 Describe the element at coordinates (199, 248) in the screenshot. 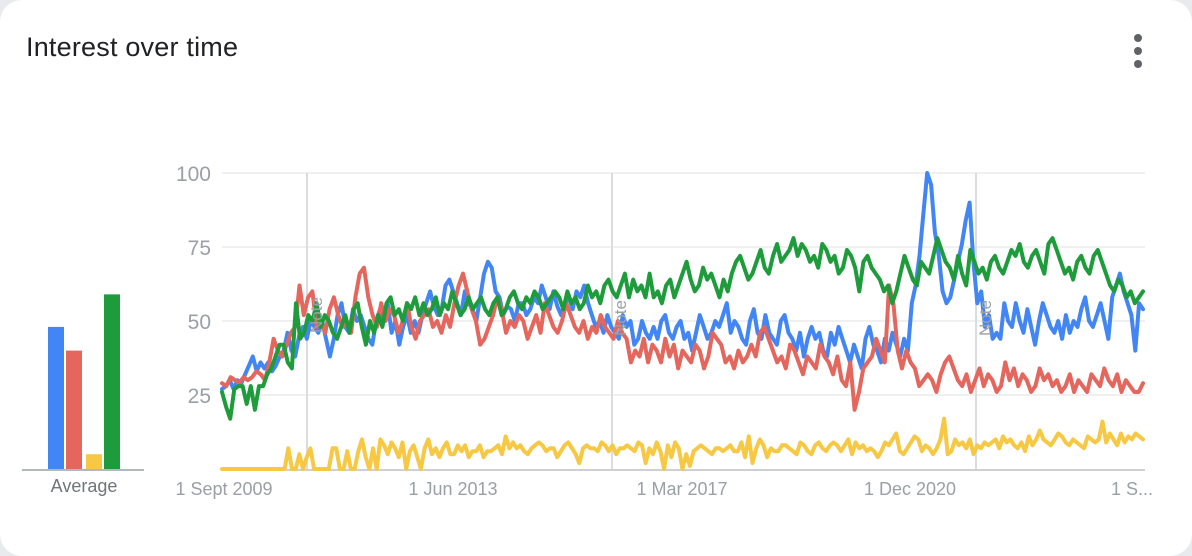

I see `y-tick-label: 75` at that location.